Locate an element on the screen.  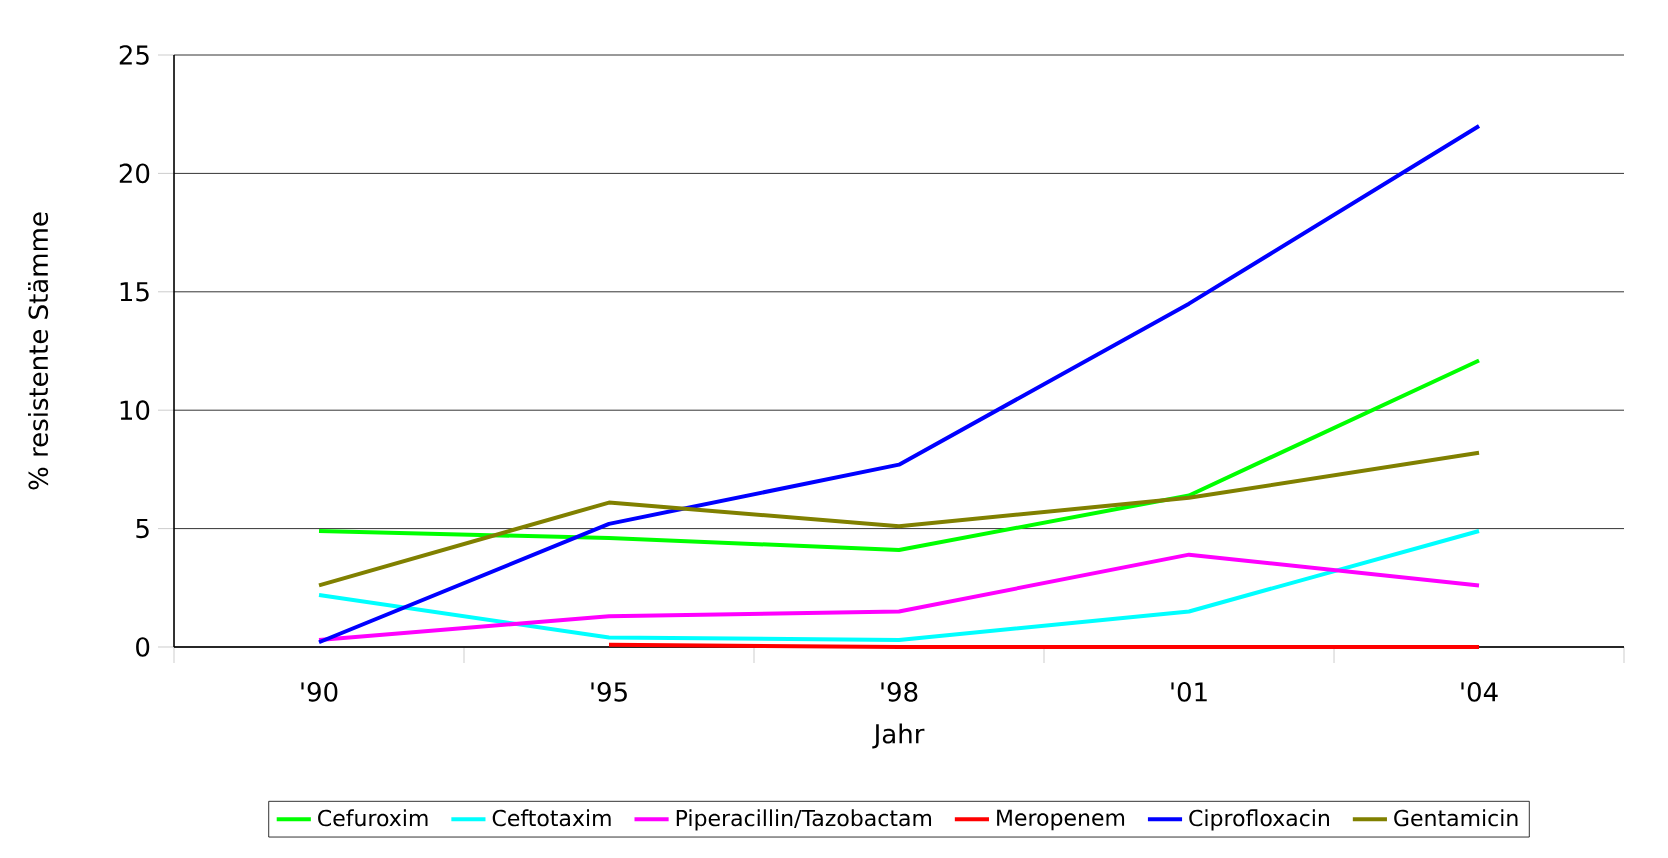
y-axis-title: % resistente Stämme is located at coordinates (38, 351).